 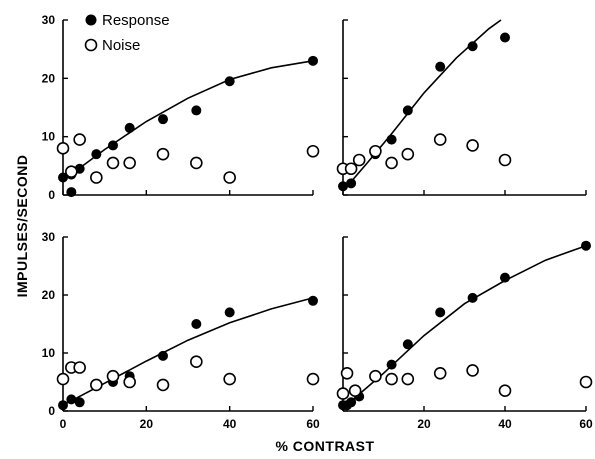 What do you see at coordinates (63, 424) in the screenshot?
I see `x-tick-label: 0` at bounding box center [63, 424].